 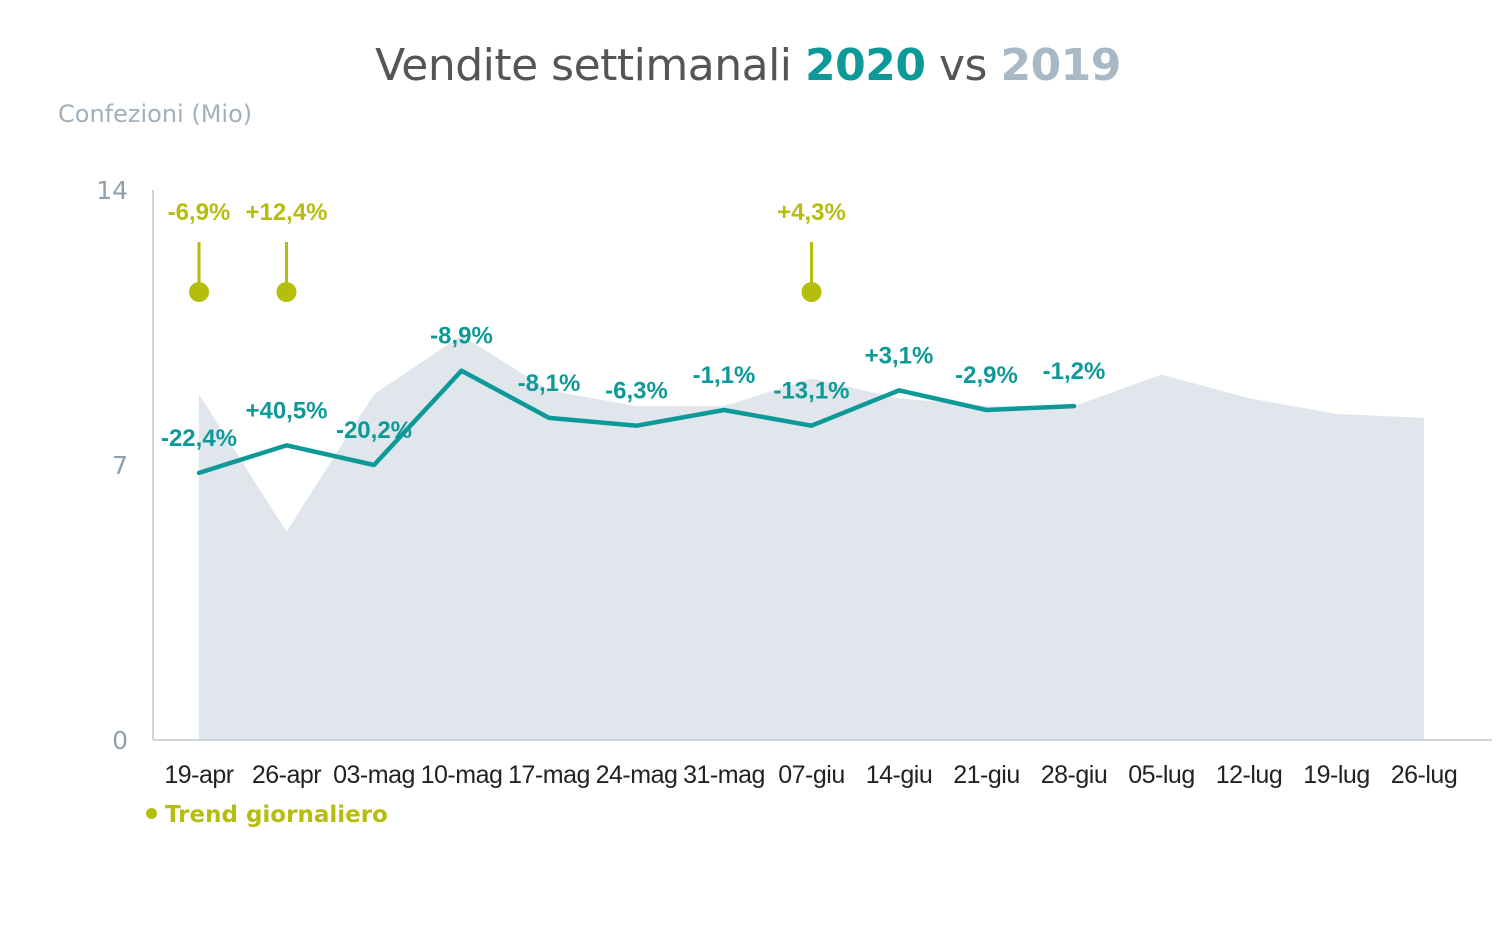 What do you see at coordinates (155, 114) in the screenshot?
I see `y-axis-label: Confezioni (Mio)` at bounding box center [155, 114].